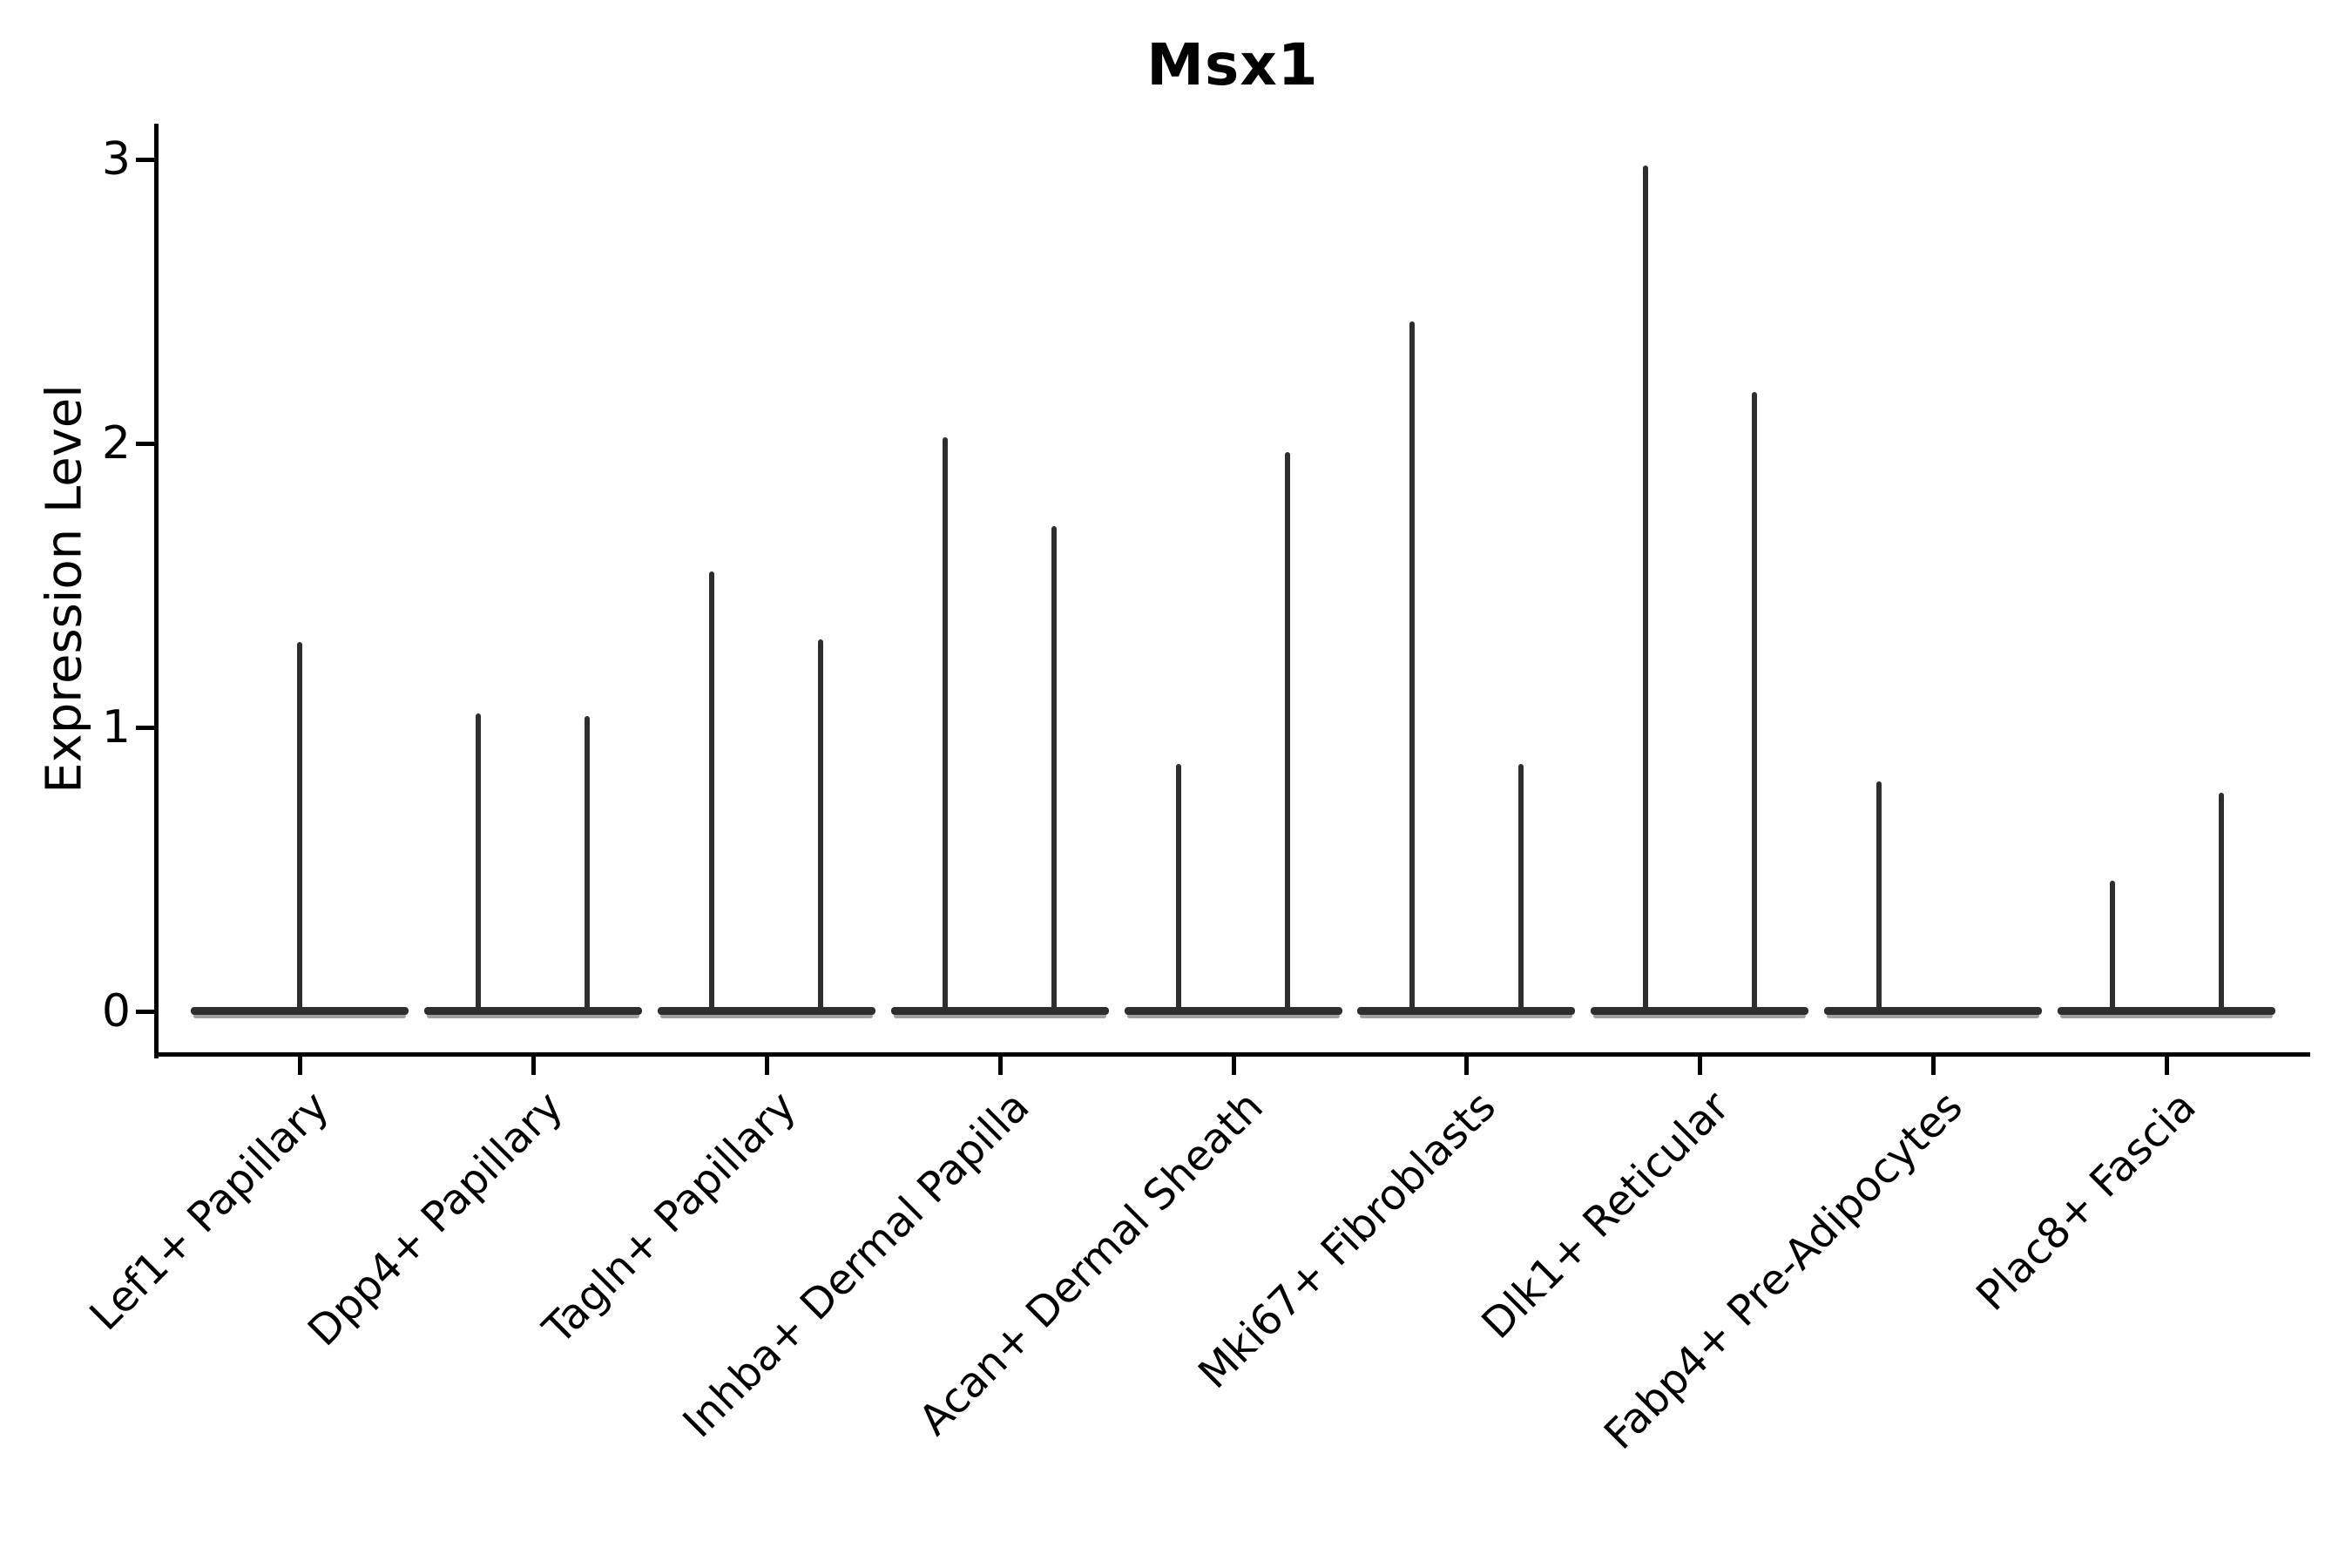 The image size is (2352, 1568). I want to click on x-tick-label: Plac8+ Fascia, so click(2086, 1201).